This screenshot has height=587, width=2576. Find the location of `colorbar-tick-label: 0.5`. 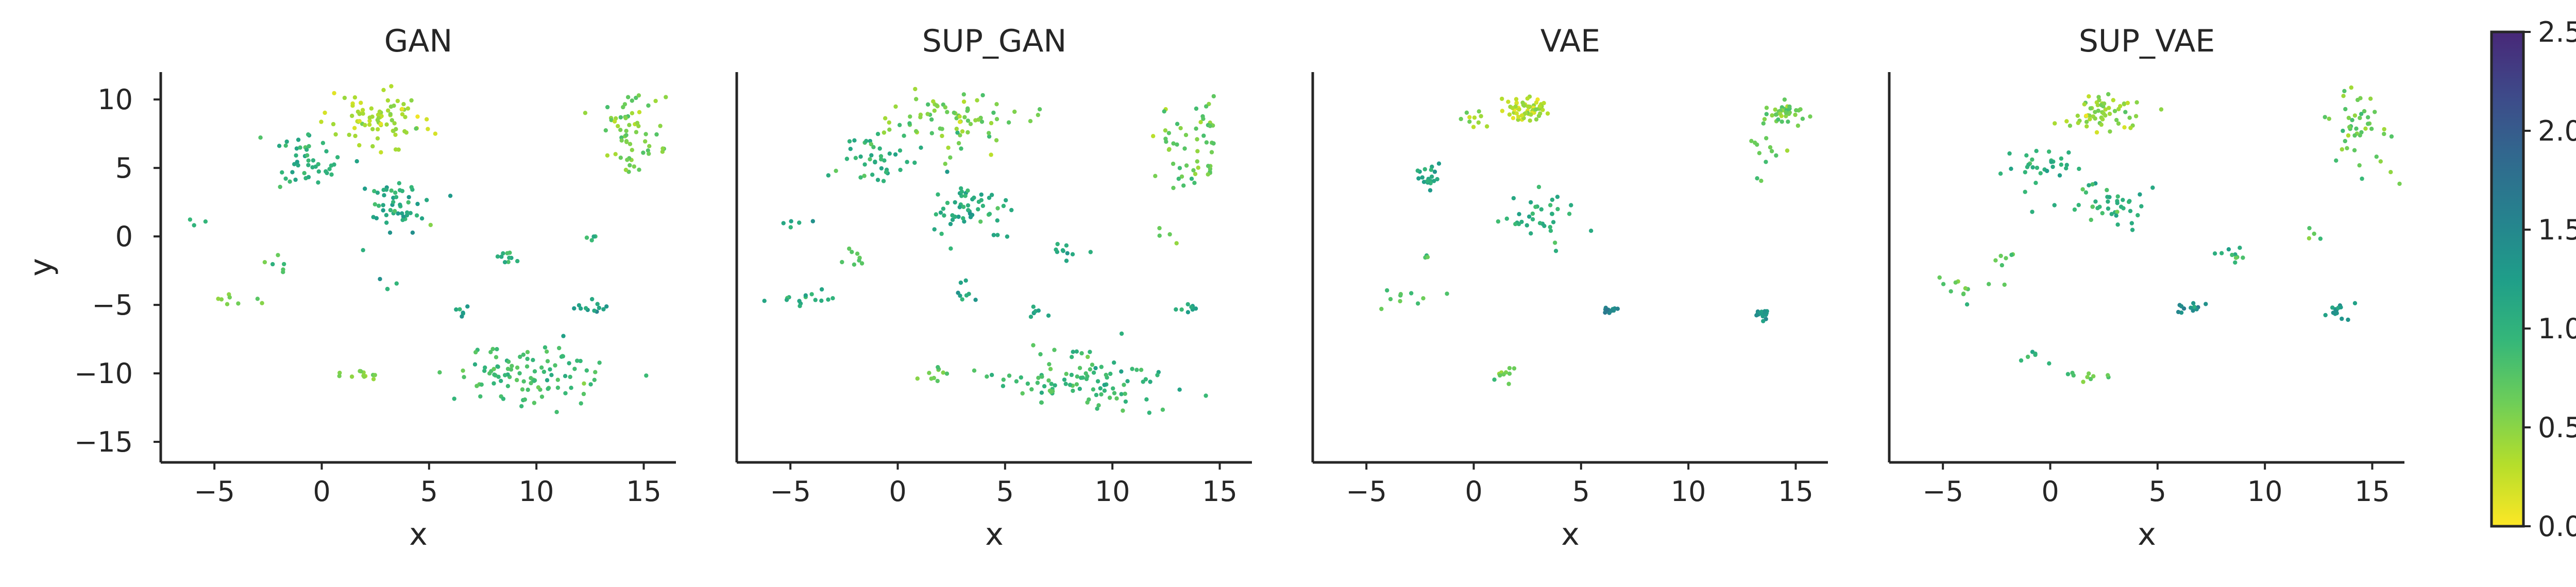

colorbar-tick-label: 0.5 is located at coordinates (2557, 428).